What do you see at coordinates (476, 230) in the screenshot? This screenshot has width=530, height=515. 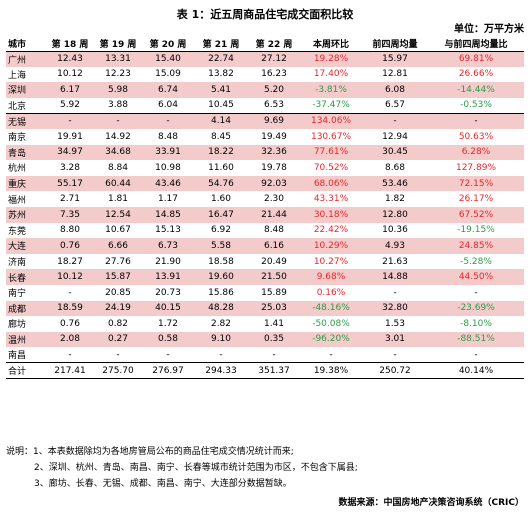 I see `cell-vs4: -19.15%` at bounding box center [476, 230].